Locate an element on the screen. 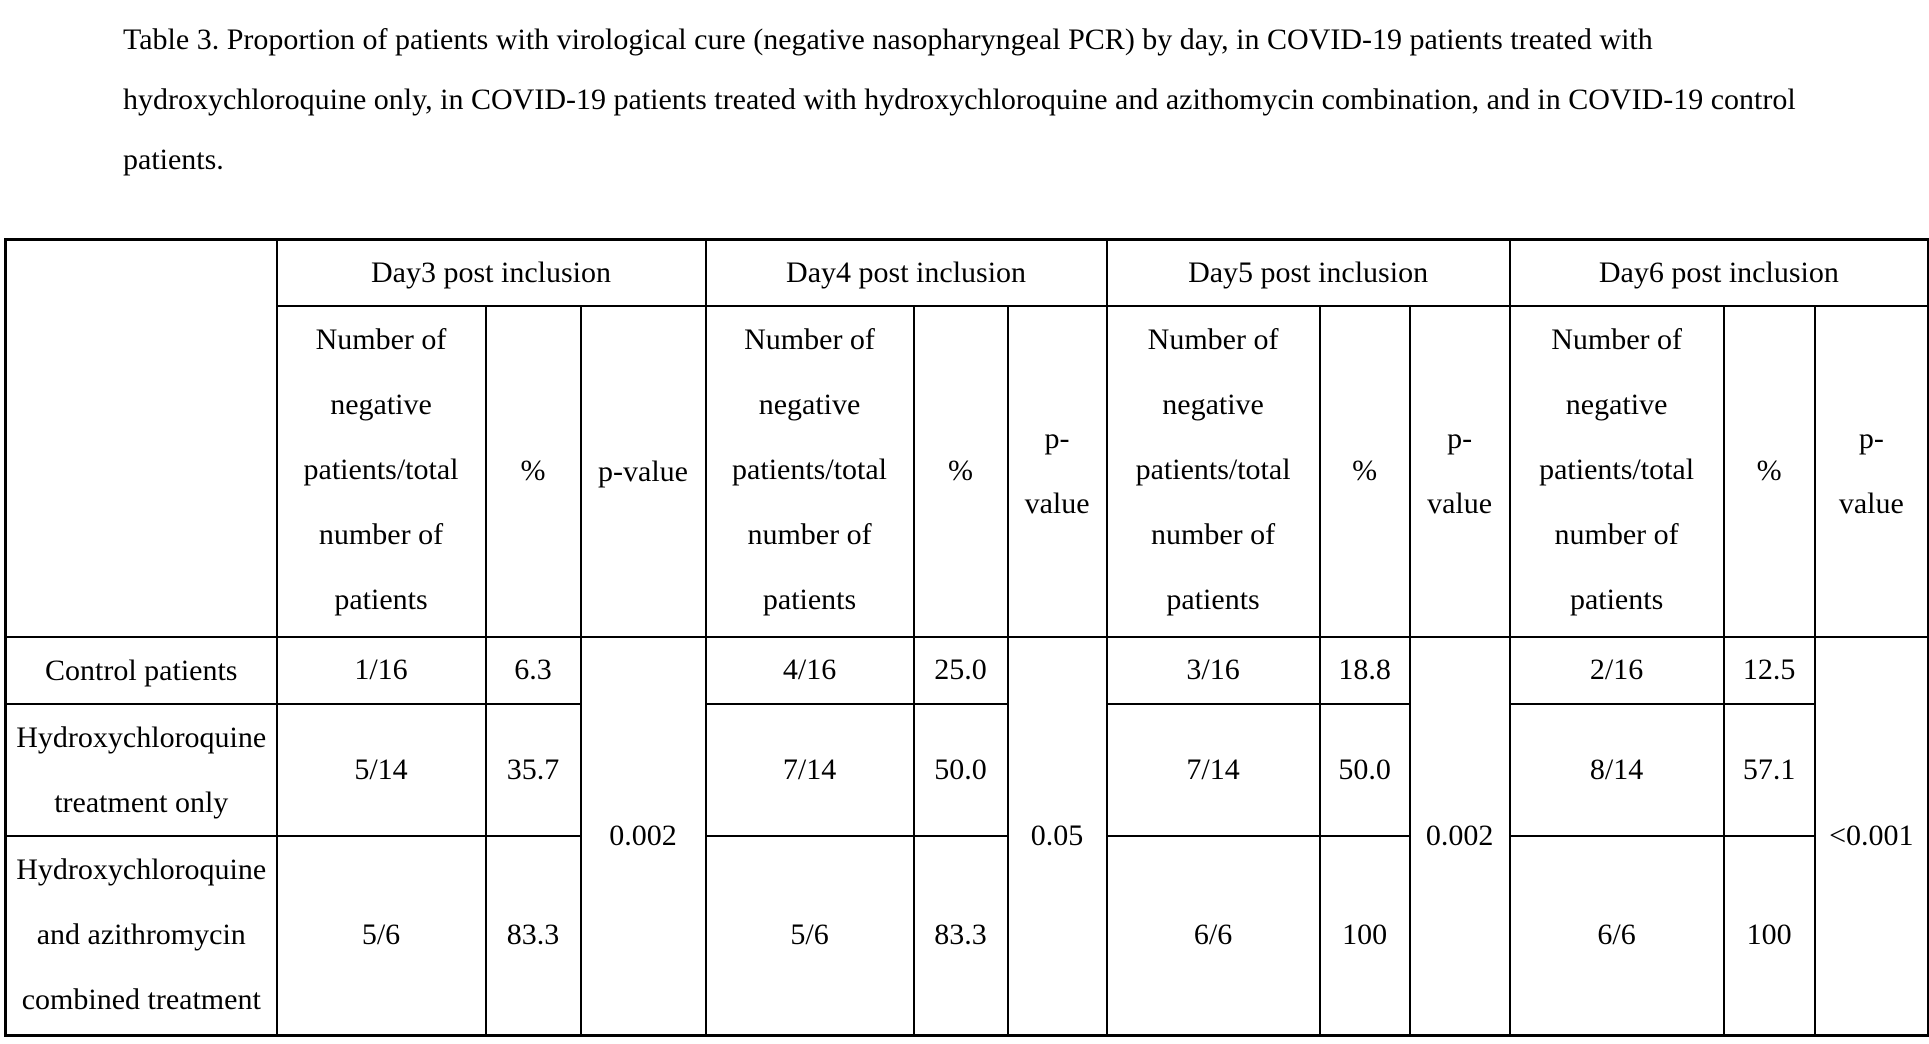 The width and height of the screenshot is (1929, 1044). day3-percent-header: % is located at coordinates (533, 471).